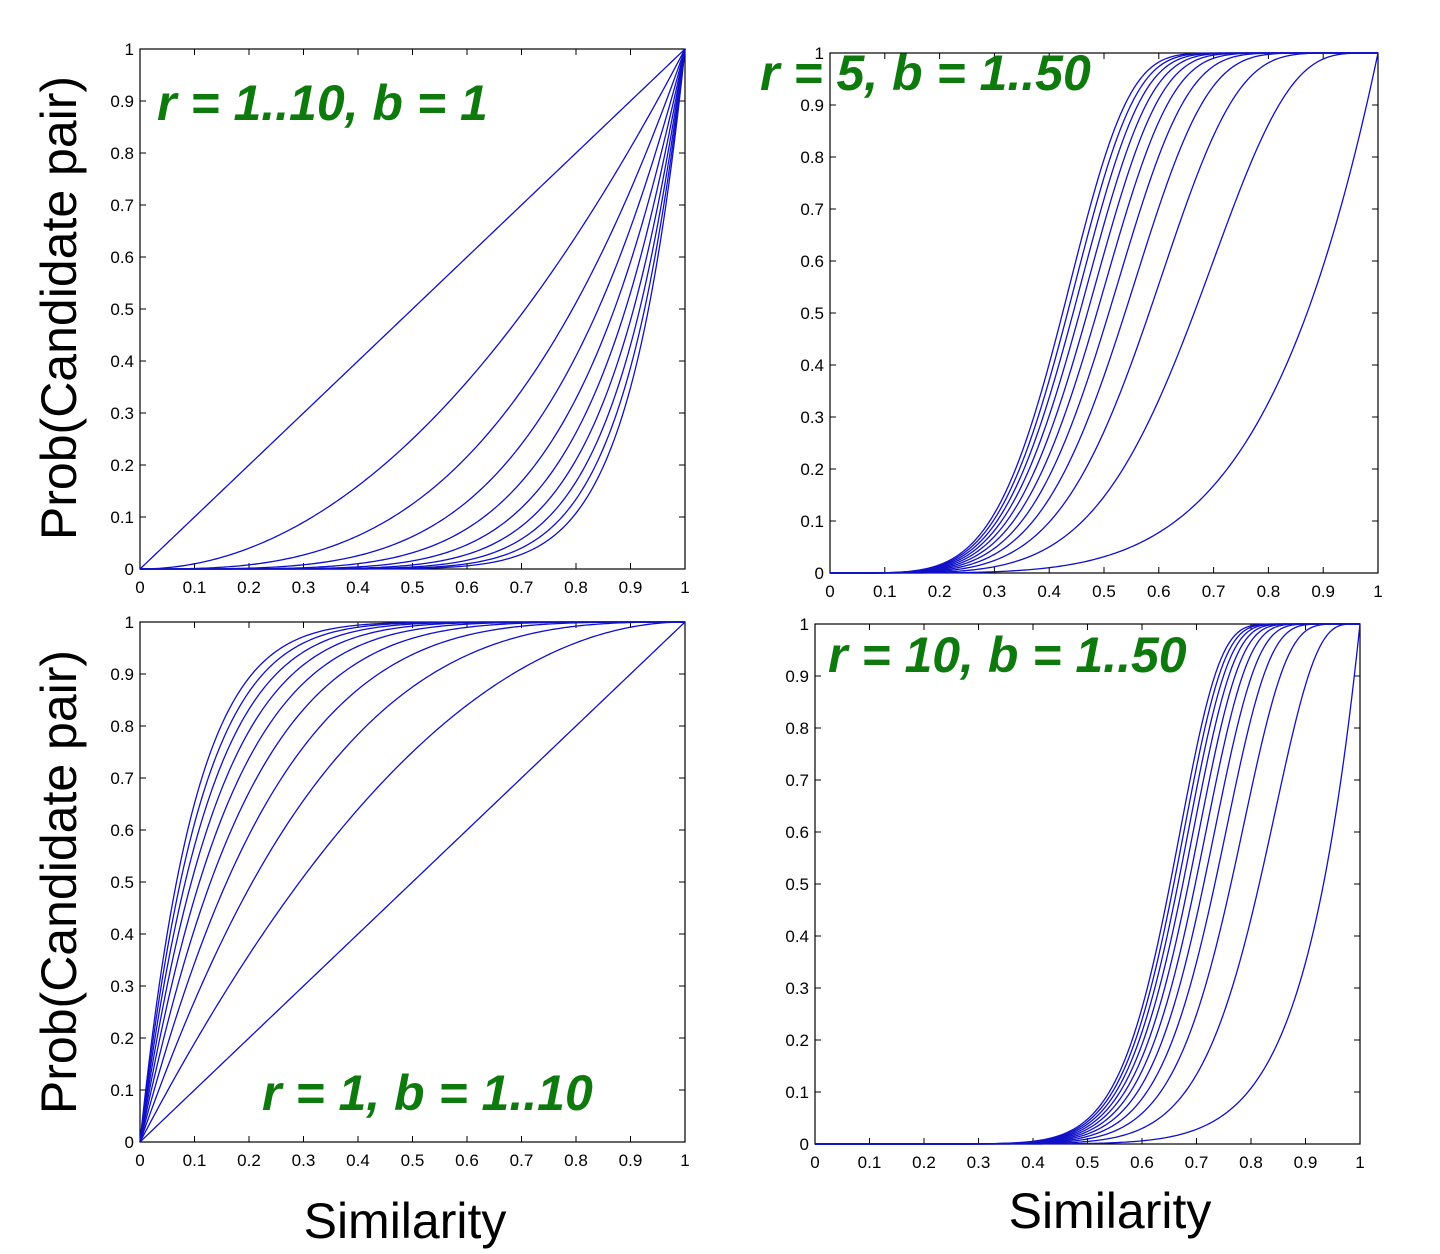  I want to click on y-tick-label: 0.8, so click(797, 728).